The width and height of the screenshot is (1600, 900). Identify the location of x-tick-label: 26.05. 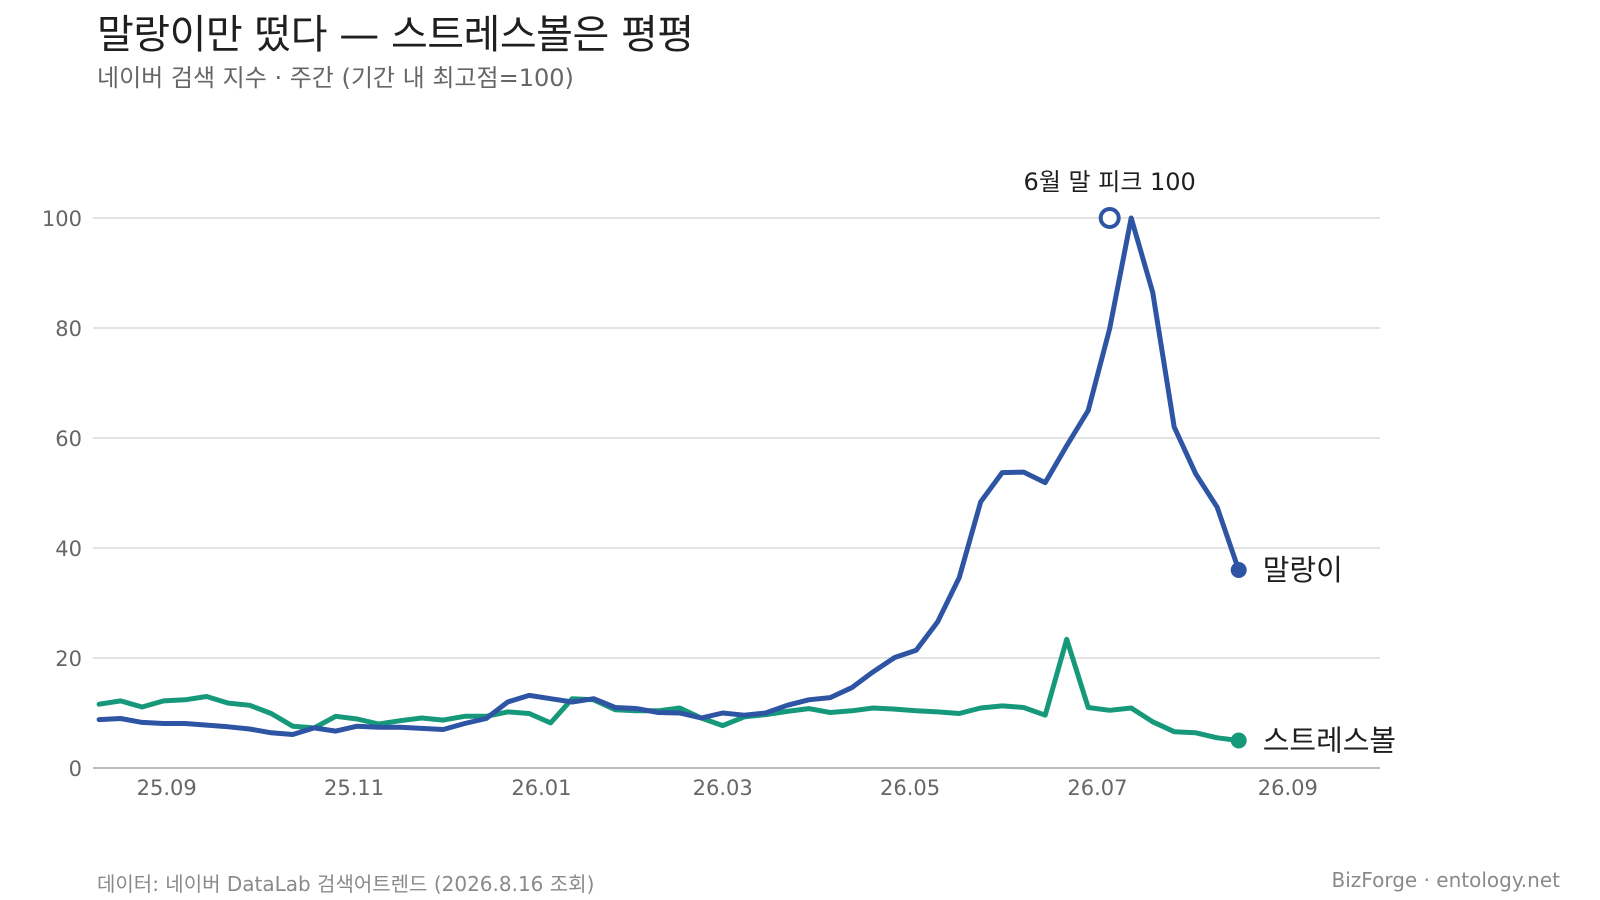
(910, 788).